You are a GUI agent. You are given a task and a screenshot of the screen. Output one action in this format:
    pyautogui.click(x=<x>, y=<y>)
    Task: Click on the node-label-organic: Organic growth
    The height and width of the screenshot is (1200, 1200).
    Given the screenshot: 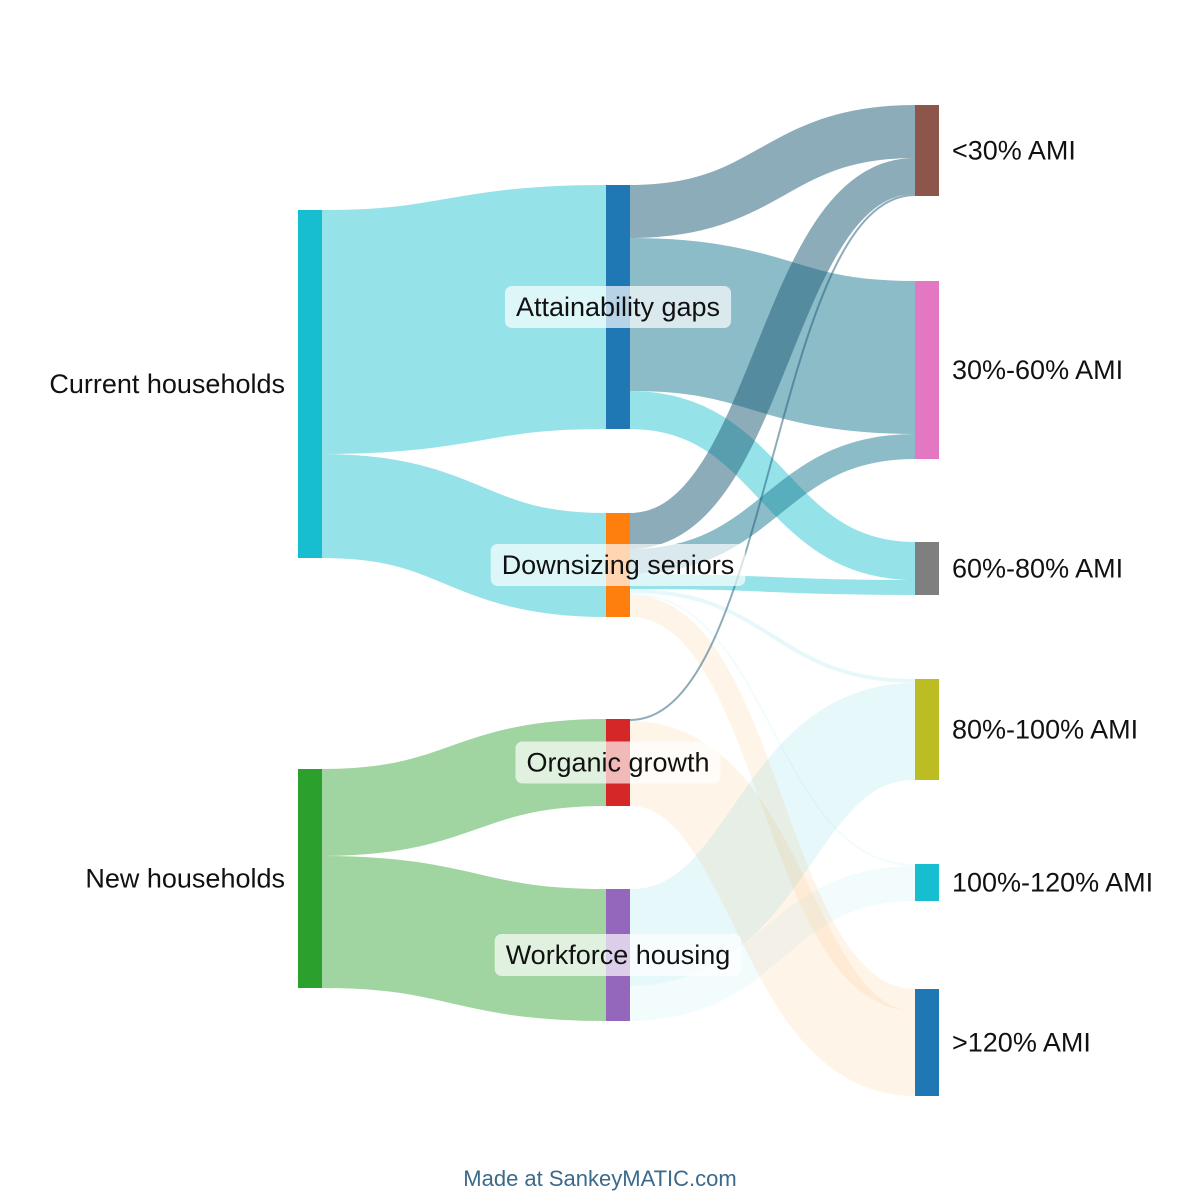 What is the action you would take?
    pyautogui.click(x=617, y=763)
    